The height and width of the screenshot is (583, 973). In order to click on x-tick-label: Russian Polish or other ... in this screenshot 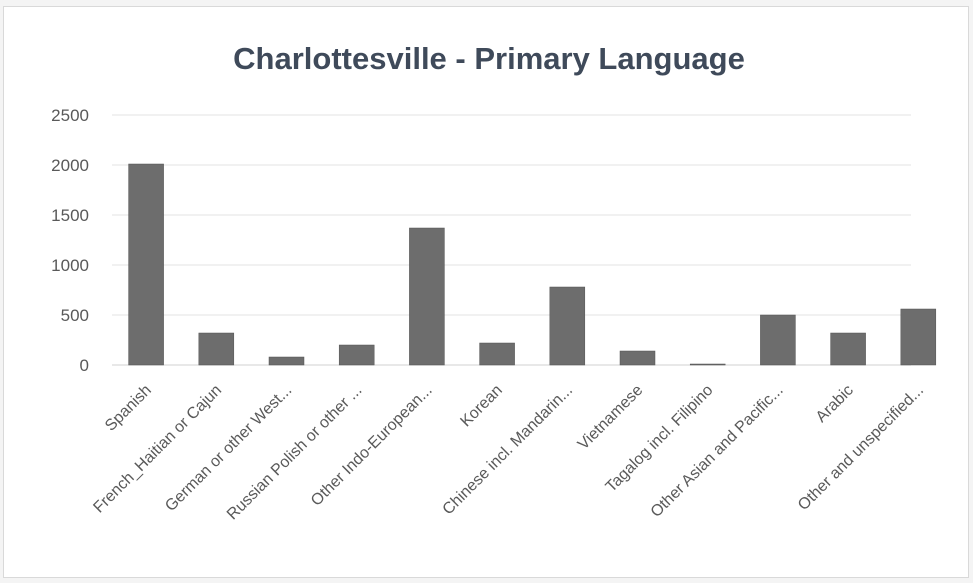, I will do `click(295, 453)`.